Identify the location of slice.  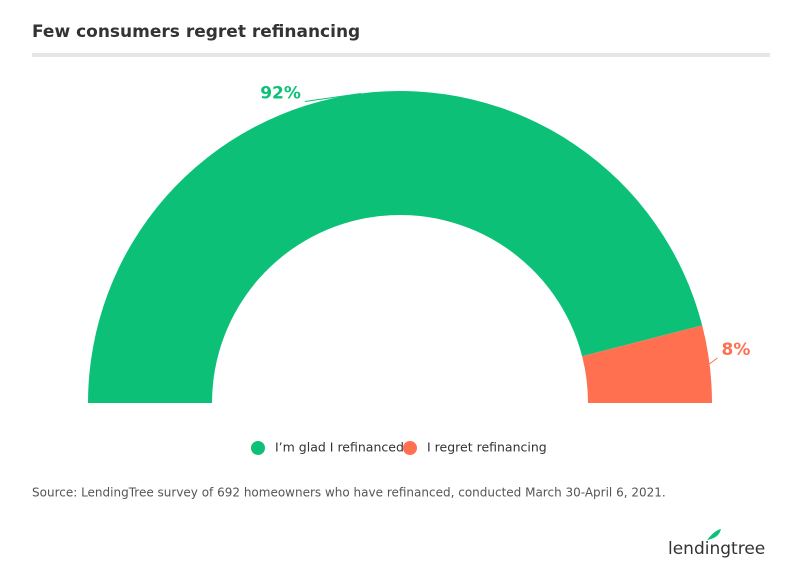
(647, 364).